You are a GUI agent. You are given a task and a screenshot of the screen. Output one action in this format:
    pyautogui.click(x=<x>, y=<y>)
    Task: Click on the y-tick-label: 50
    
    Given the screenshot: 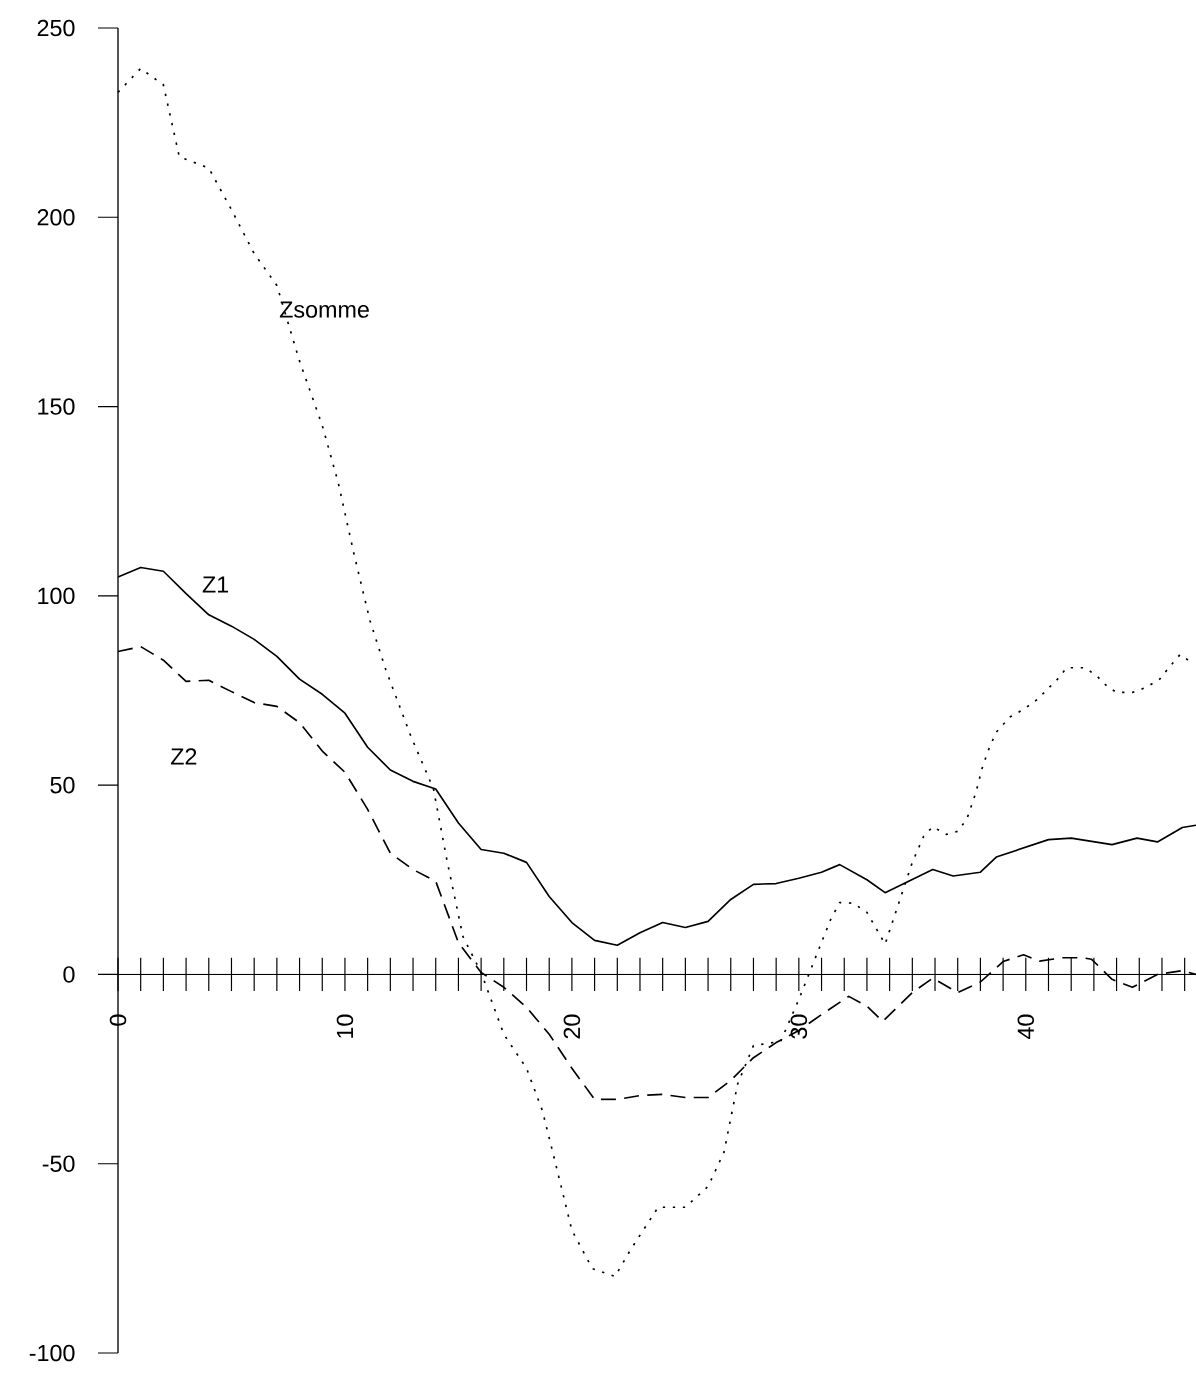 What is the action you would take?
    pyautogui.click(x=62, y=785)
    